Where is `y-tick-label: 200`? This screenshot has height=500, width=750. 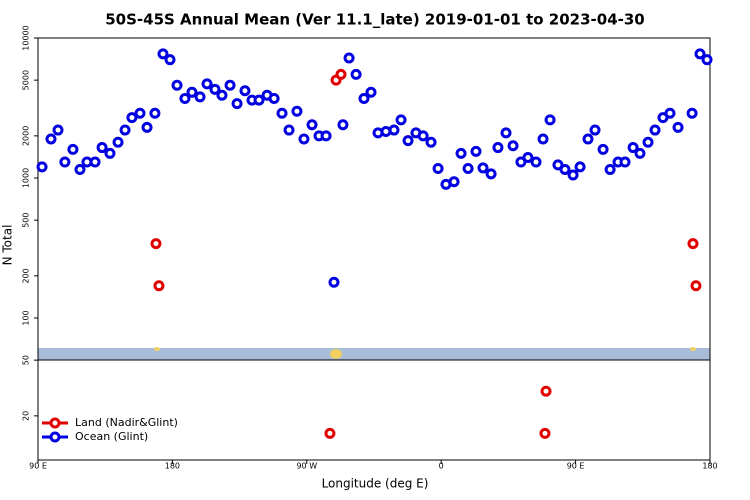 y-tick-label: 200 is located at coordinates (26, 275).